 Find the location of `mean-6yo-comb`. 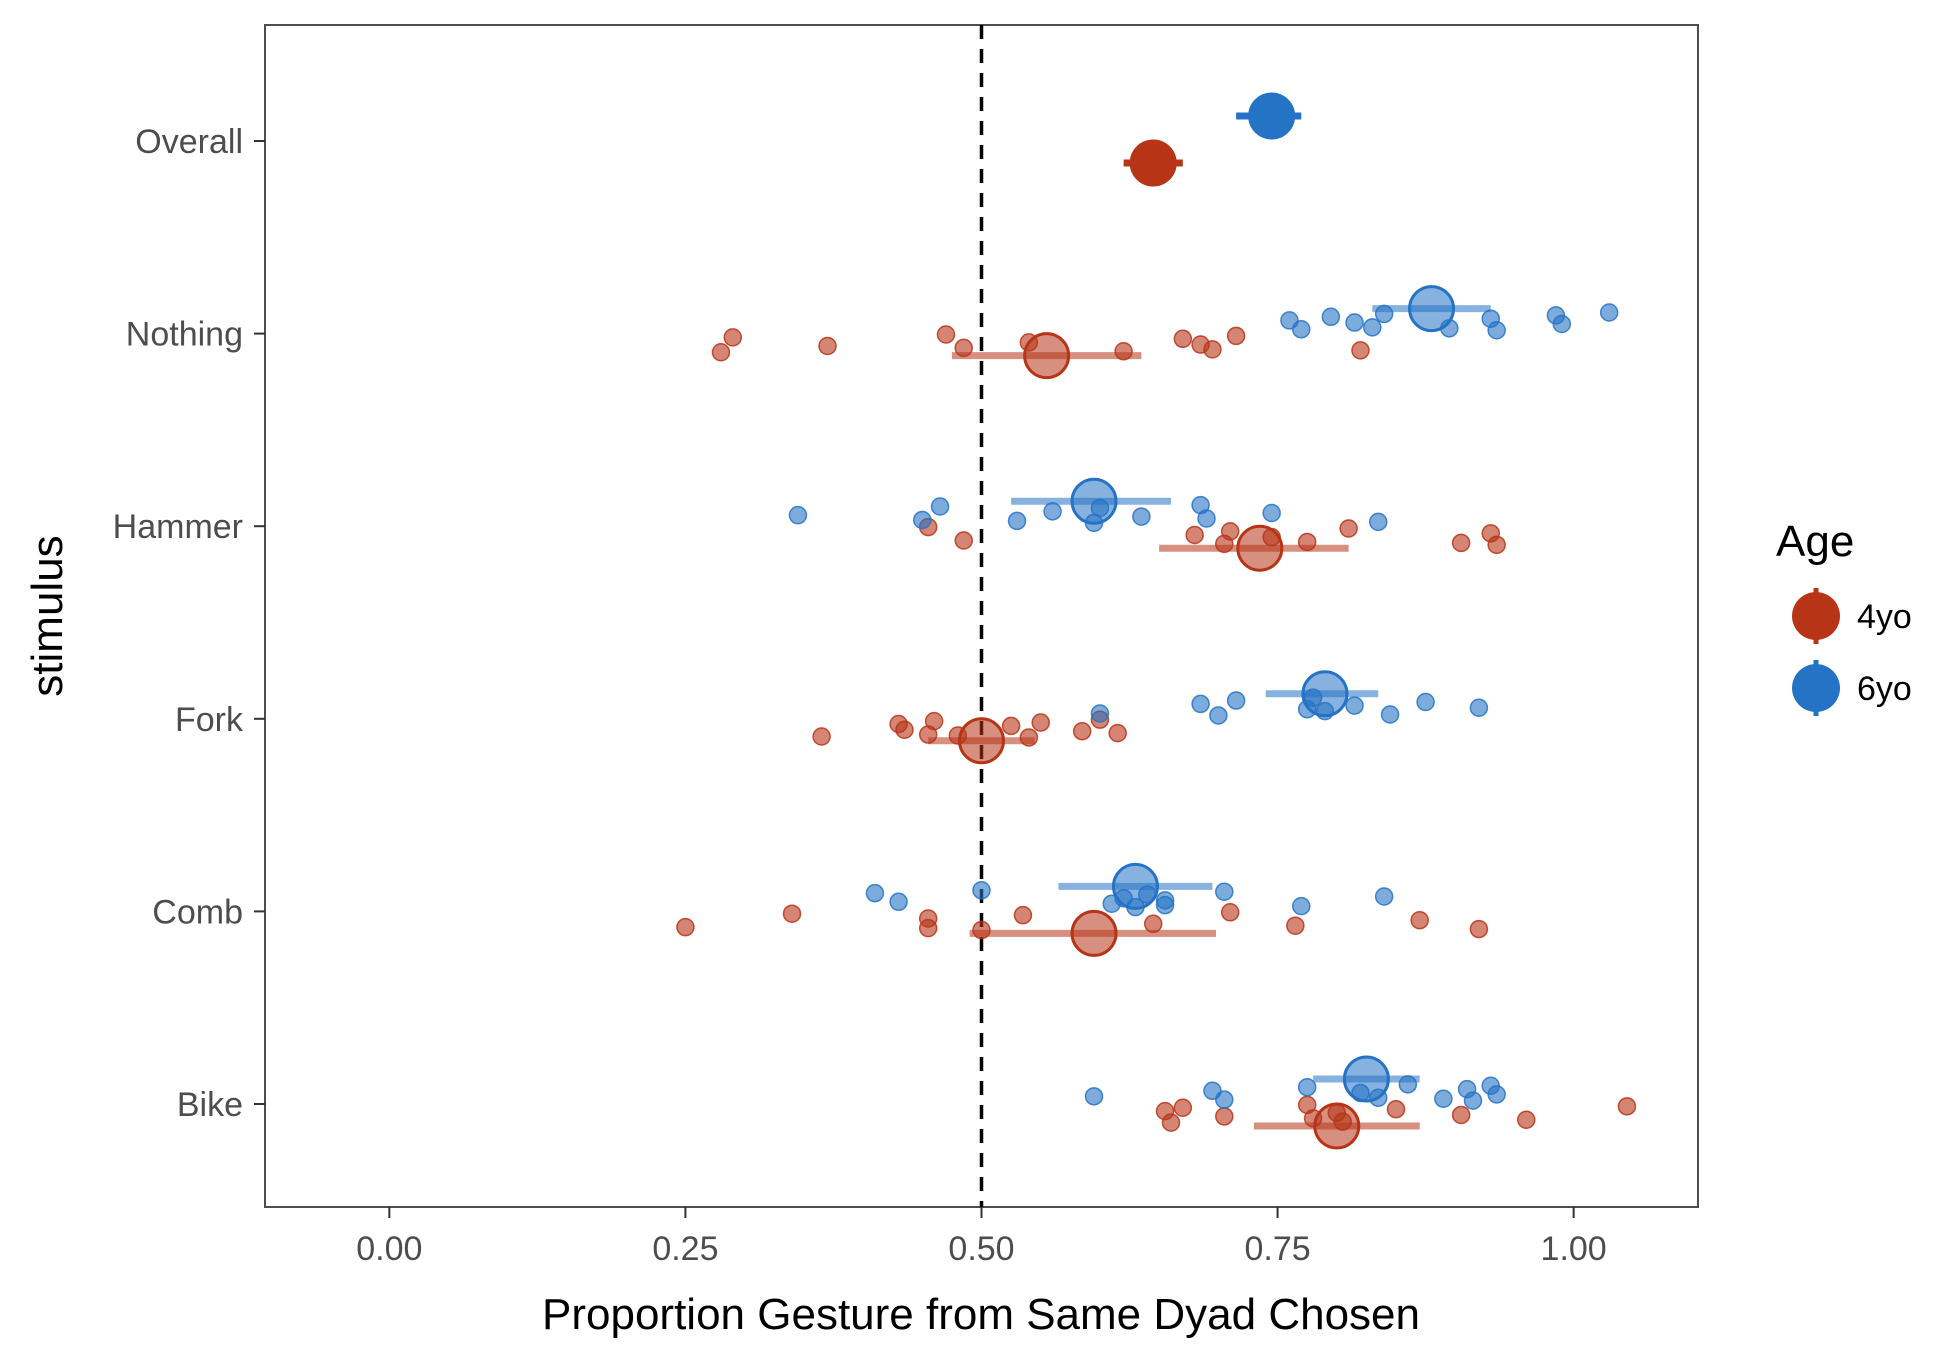

mean-6yo-comb is located at coordinates (1135, 886).